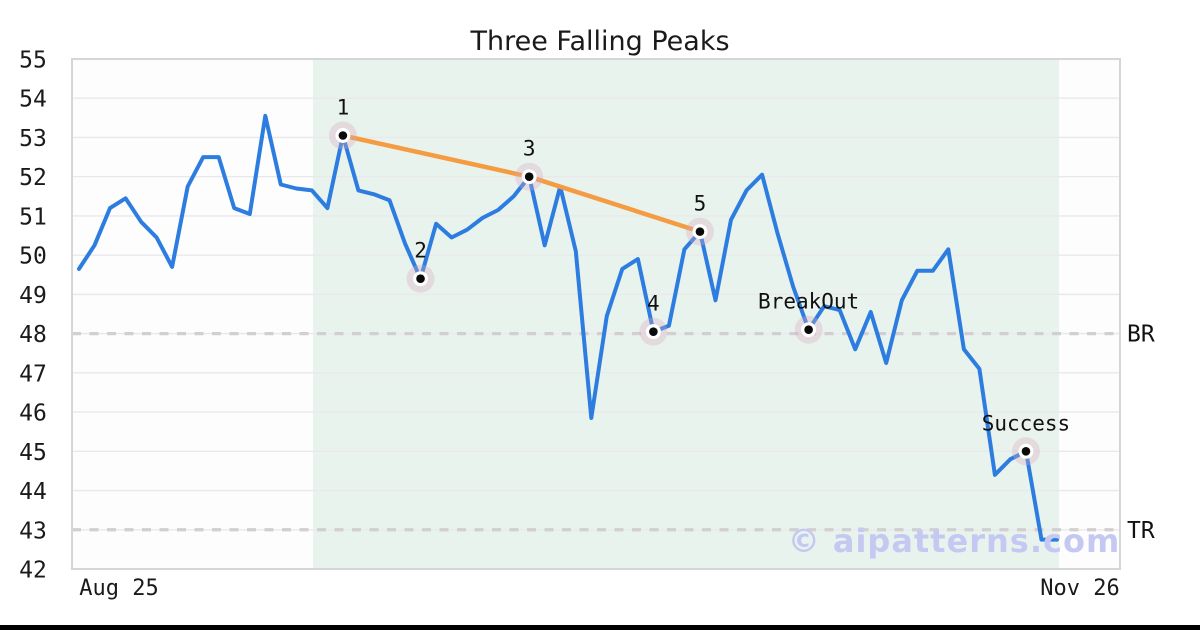 This screenshot has height=630, width=1200. What do you see at coordinates (1079, 588) in the screenshot?
I see `x-tick-label-1: Nov 26` at bounding box center [1079, 588].